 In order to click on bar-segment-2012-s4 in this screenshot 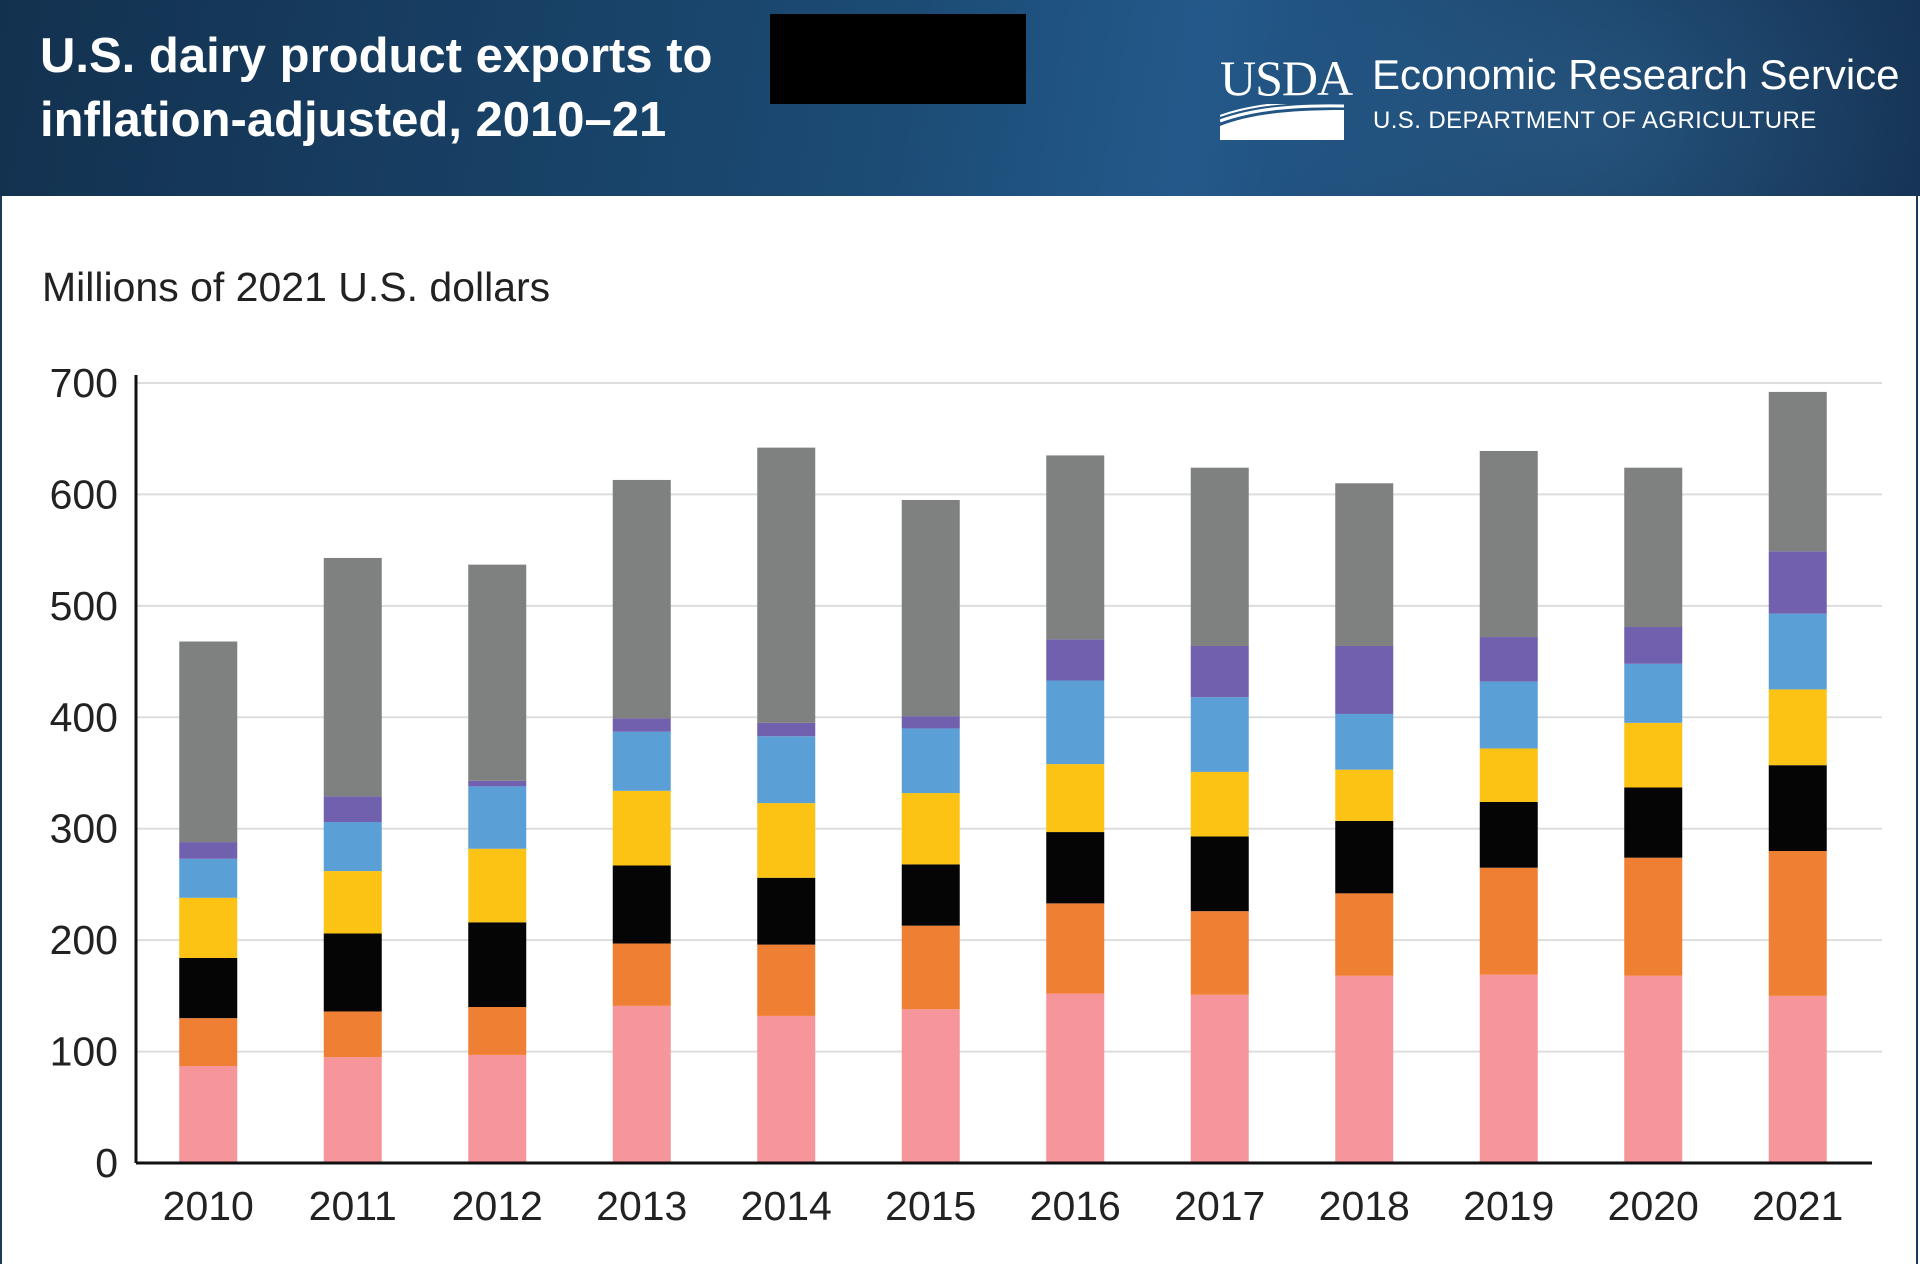, I will do `click(497, 885)`.